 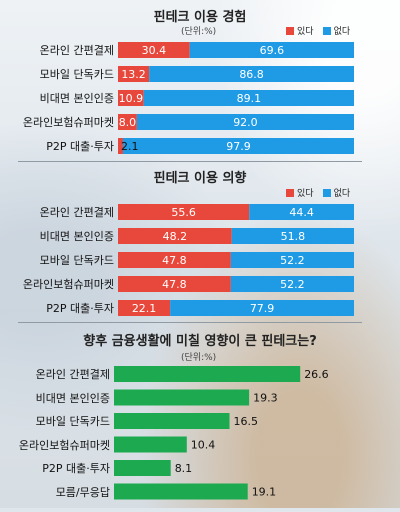 I want to click on chart3-unit: (단위:%), so click(x=199, y=358).